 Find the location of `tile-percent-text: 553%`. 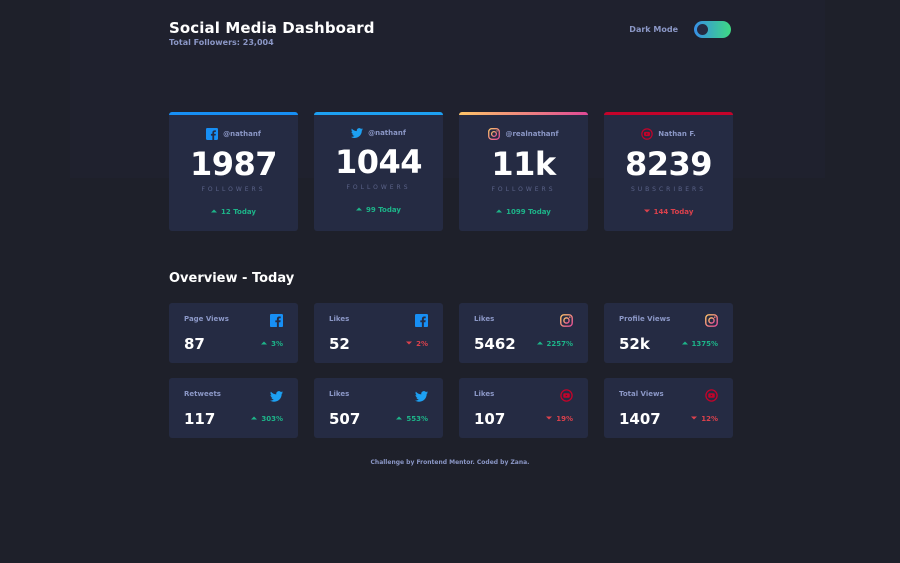

tile-percent-text: 553% is located at coordinates (417, 419).